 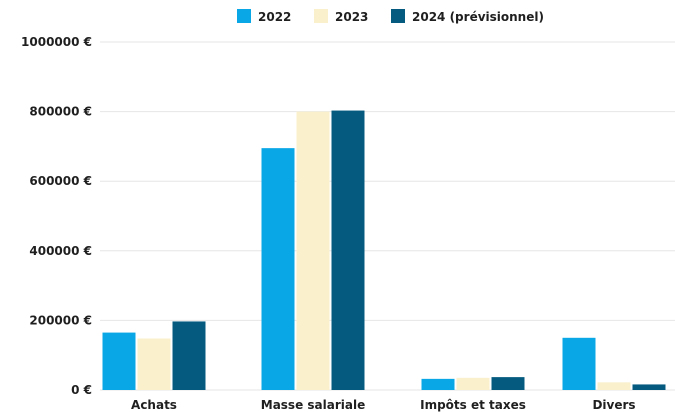 What do you see at coordinates (649, 387) in the screenshot?
I see `bar-divers-2024-previsionnel` at bounding box center [649, 387].